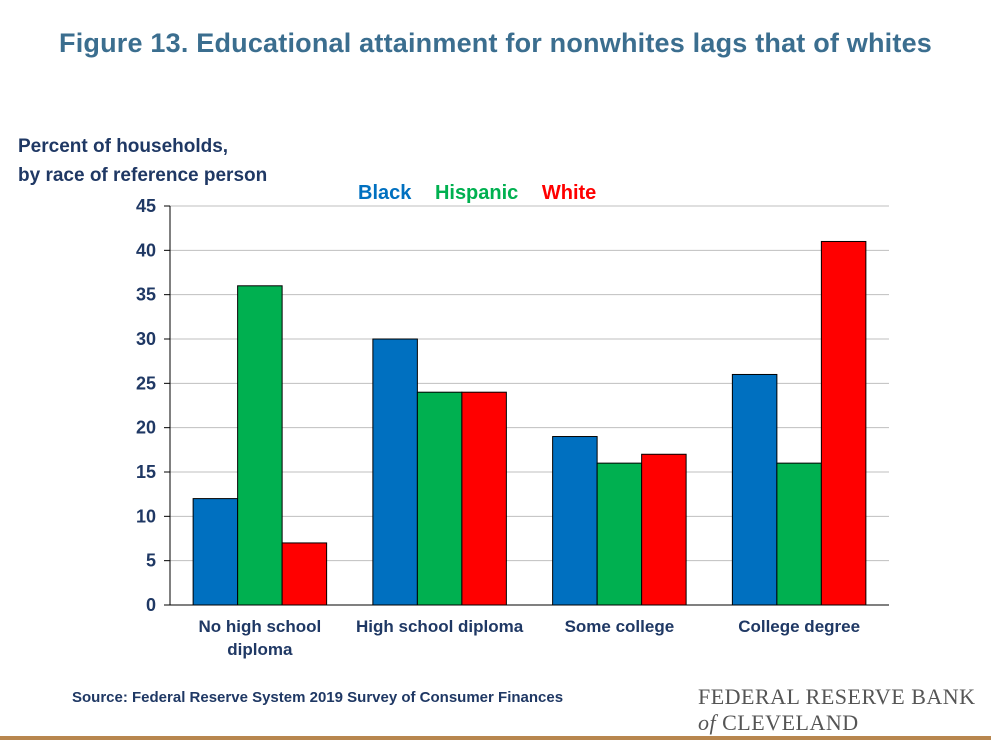 The height and width of the screenshot is (743, 991). I want to click on y-tick-label: 10, so click(146, 516).